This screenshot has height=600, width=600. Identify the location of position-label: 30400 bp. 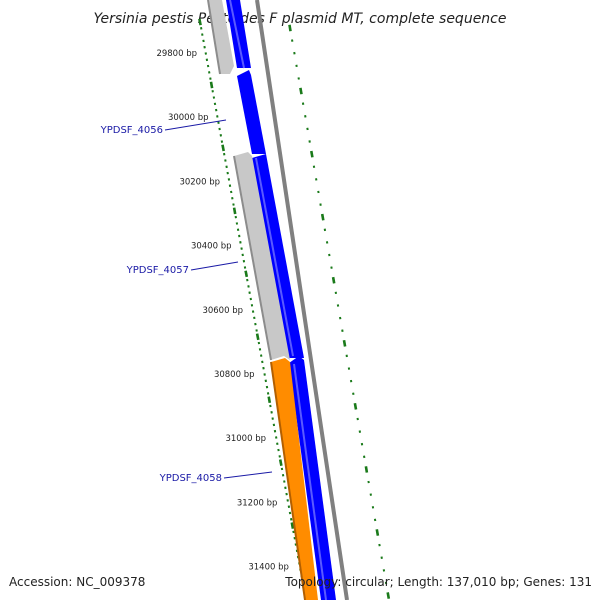
(211, 247).